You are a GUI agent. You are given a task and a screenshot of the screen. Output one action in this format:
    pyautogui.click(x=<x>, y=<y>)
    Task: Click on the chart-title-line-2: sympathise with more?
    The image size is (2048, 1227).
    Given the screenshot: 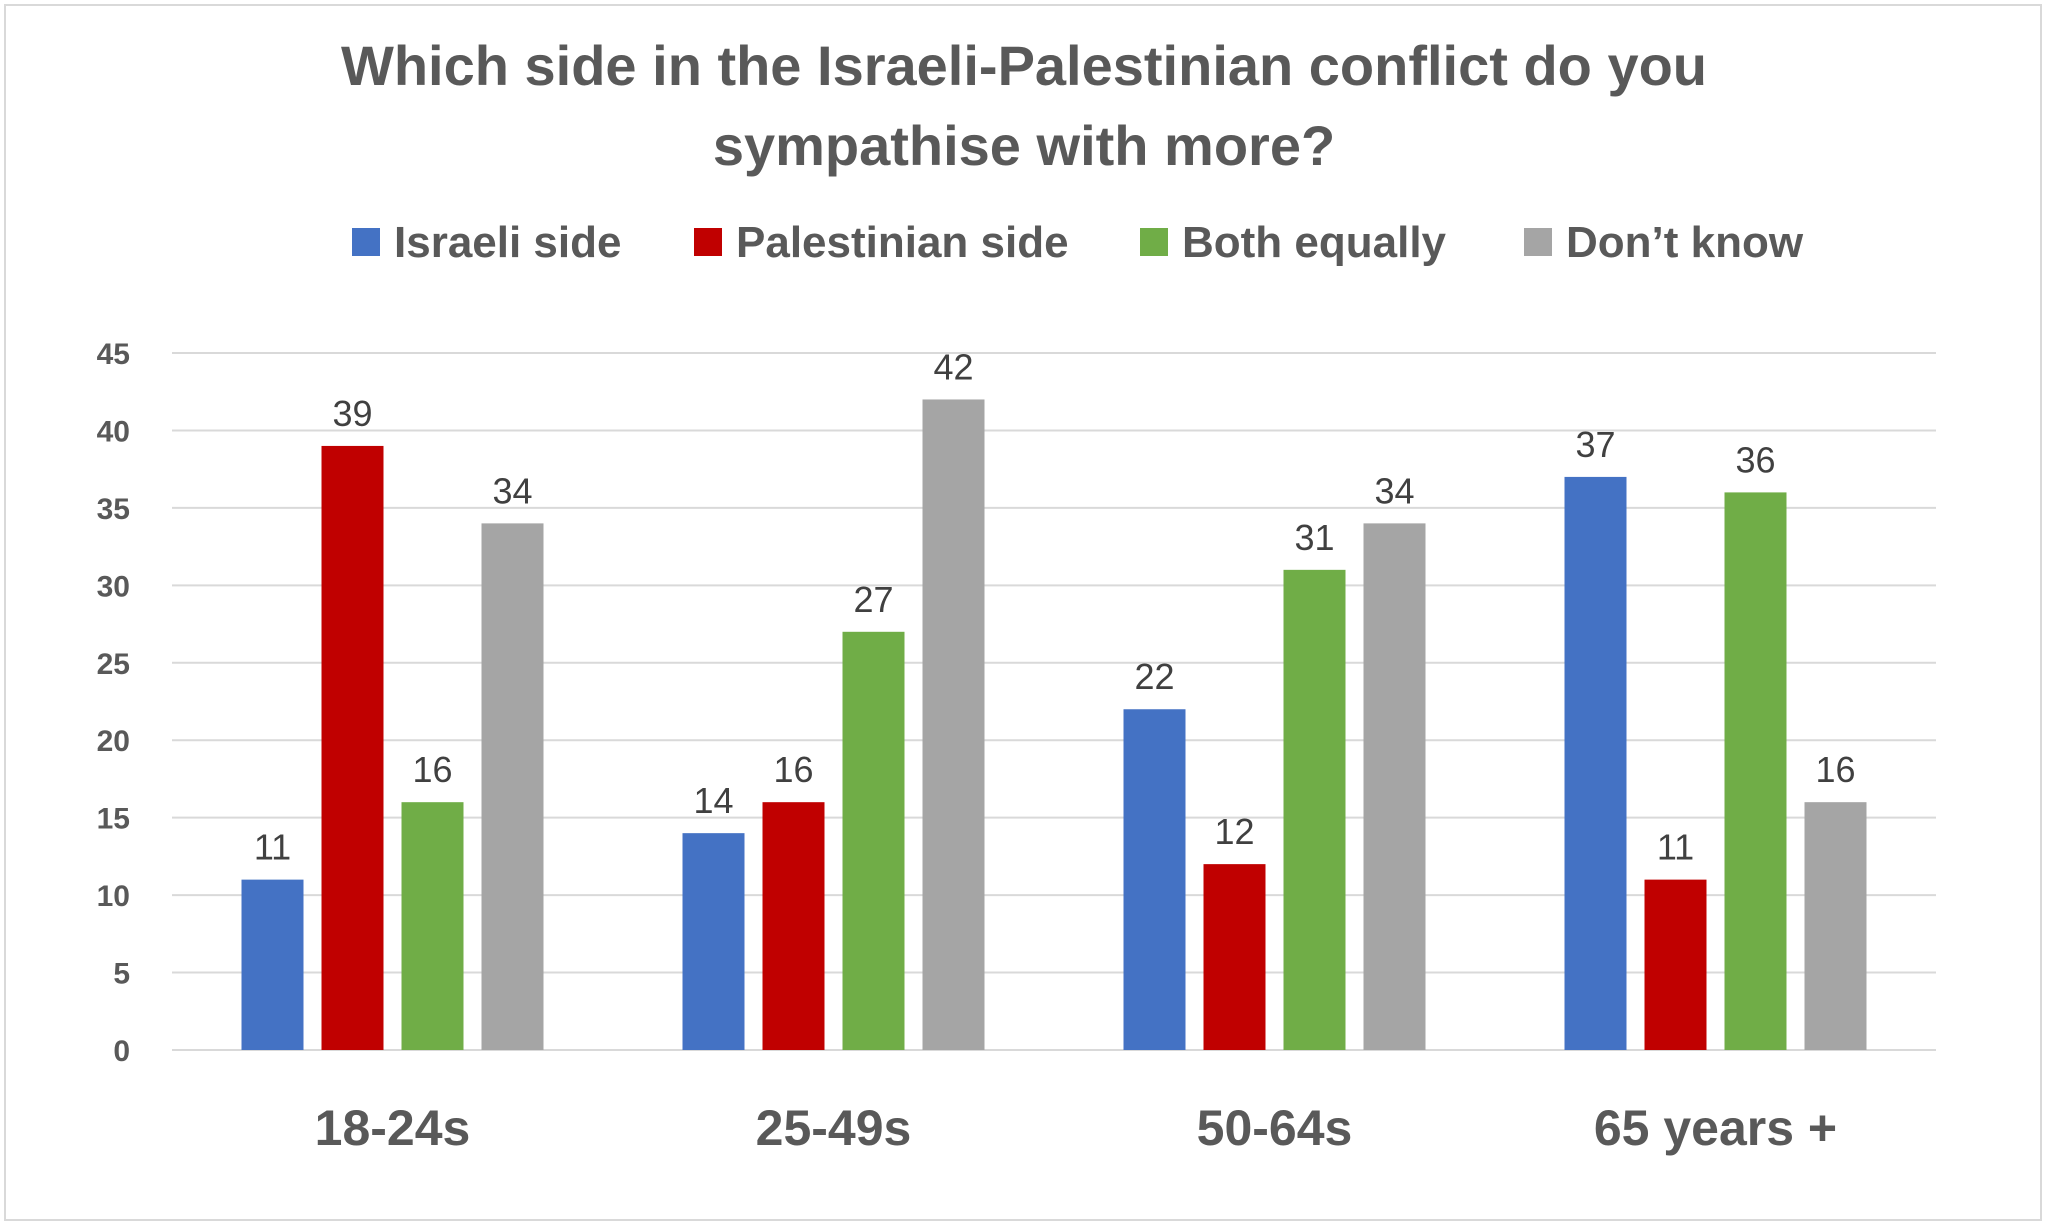 What is the action you would take?
    pyautogui.click(x=1024, y=145)
    